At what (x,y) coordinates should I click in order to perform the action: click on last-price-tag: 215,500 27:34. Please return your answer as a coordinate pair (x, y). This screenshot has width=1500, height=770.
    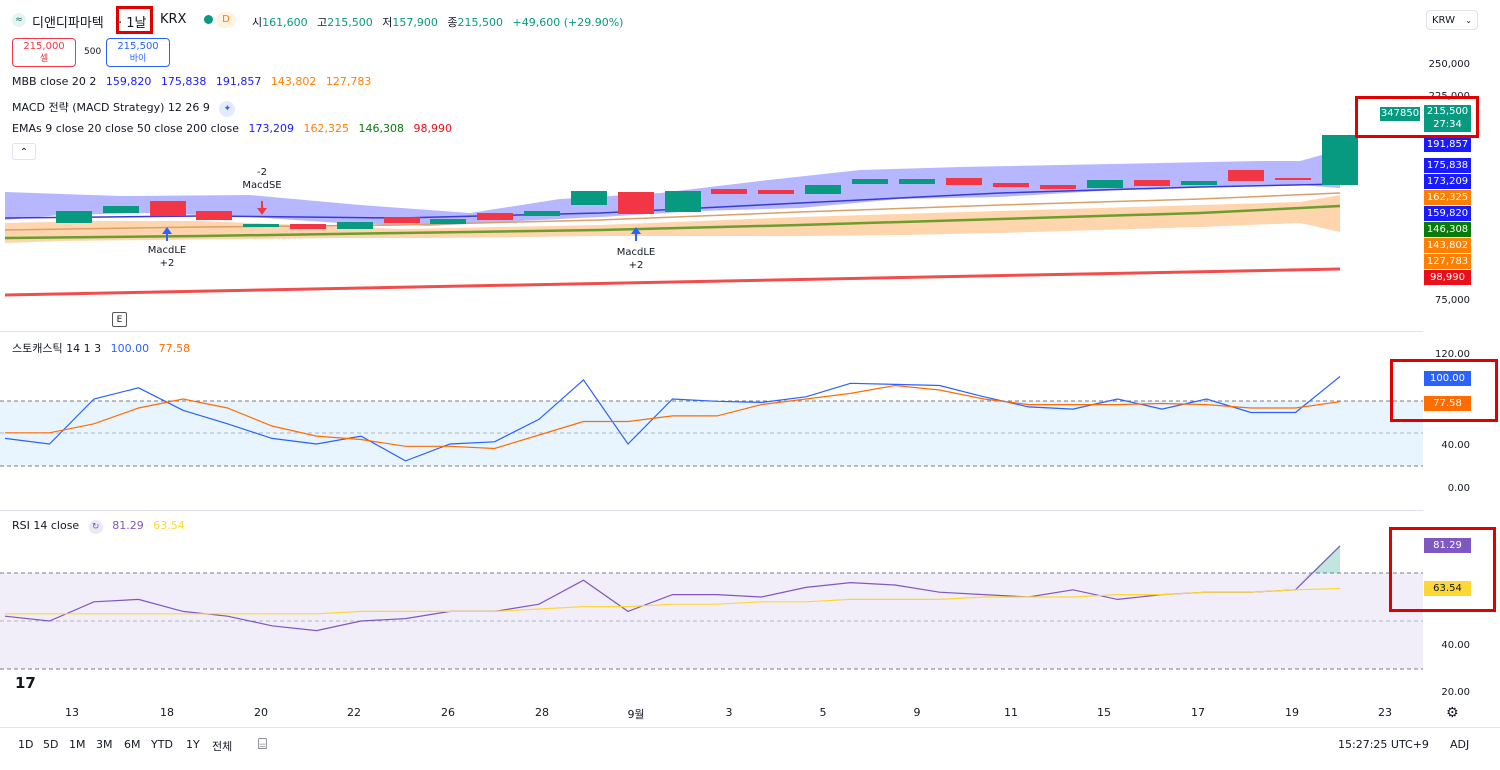
    Looking at the image, I should click on (1447, 118).